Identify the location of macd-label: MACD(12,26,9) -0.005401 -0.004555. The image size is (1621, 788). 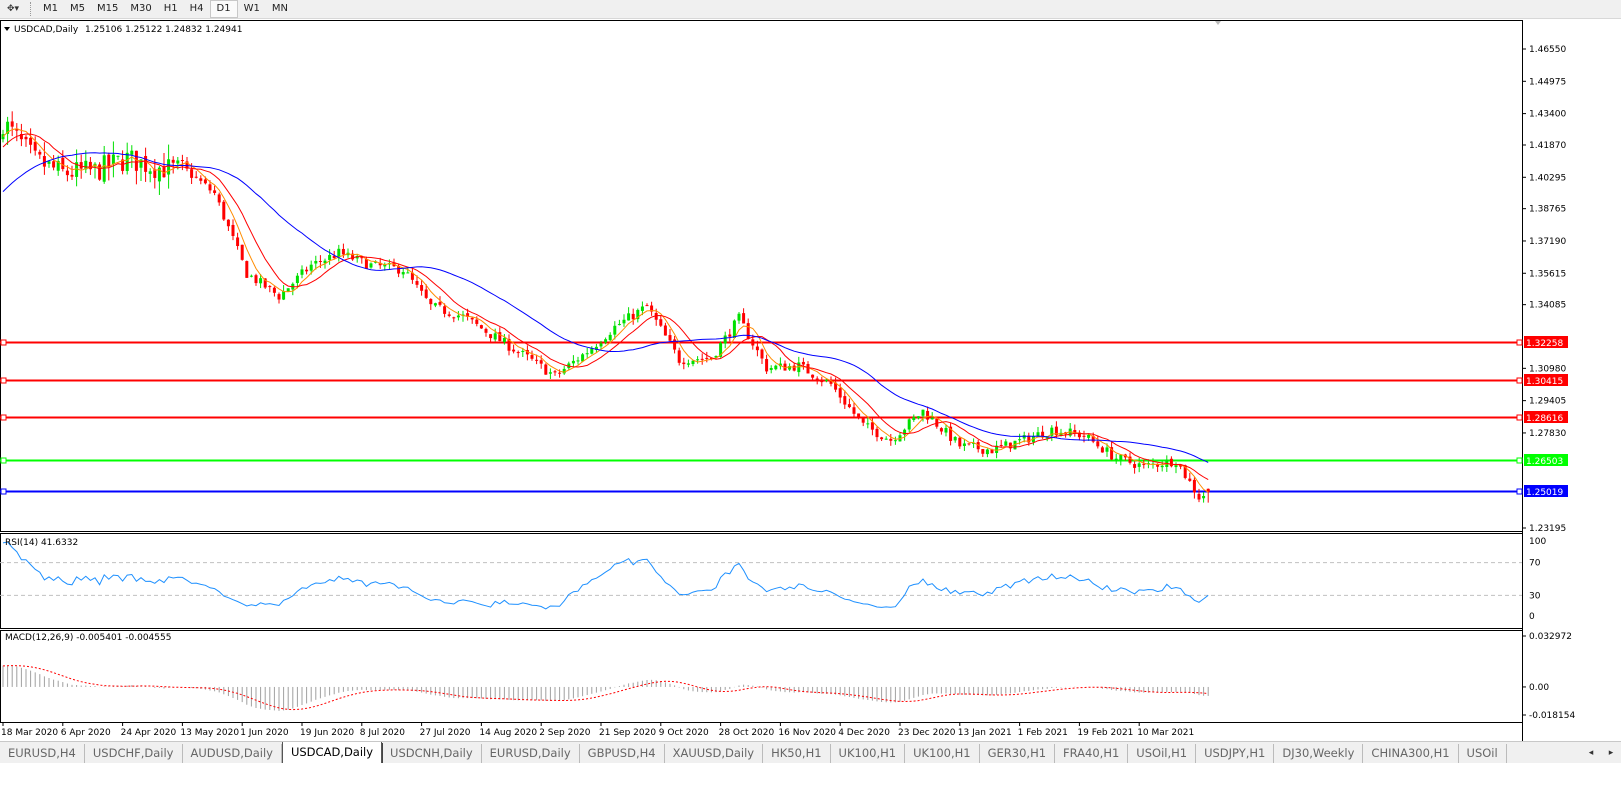
(88, 638).